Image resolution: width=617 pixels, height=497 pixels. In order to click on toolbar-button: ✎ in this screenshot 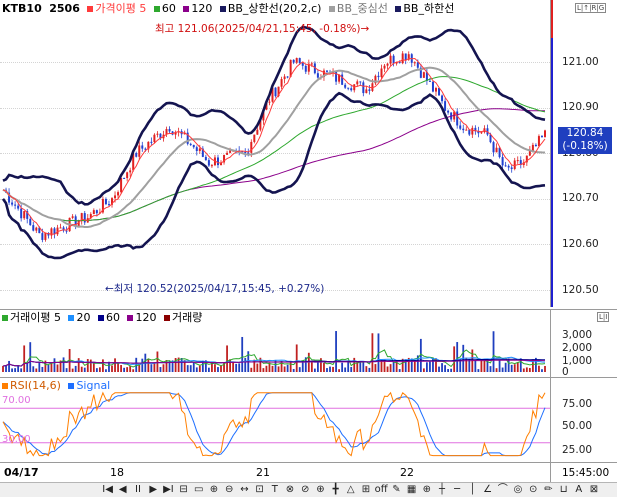, I will do `click(396, 489)`.